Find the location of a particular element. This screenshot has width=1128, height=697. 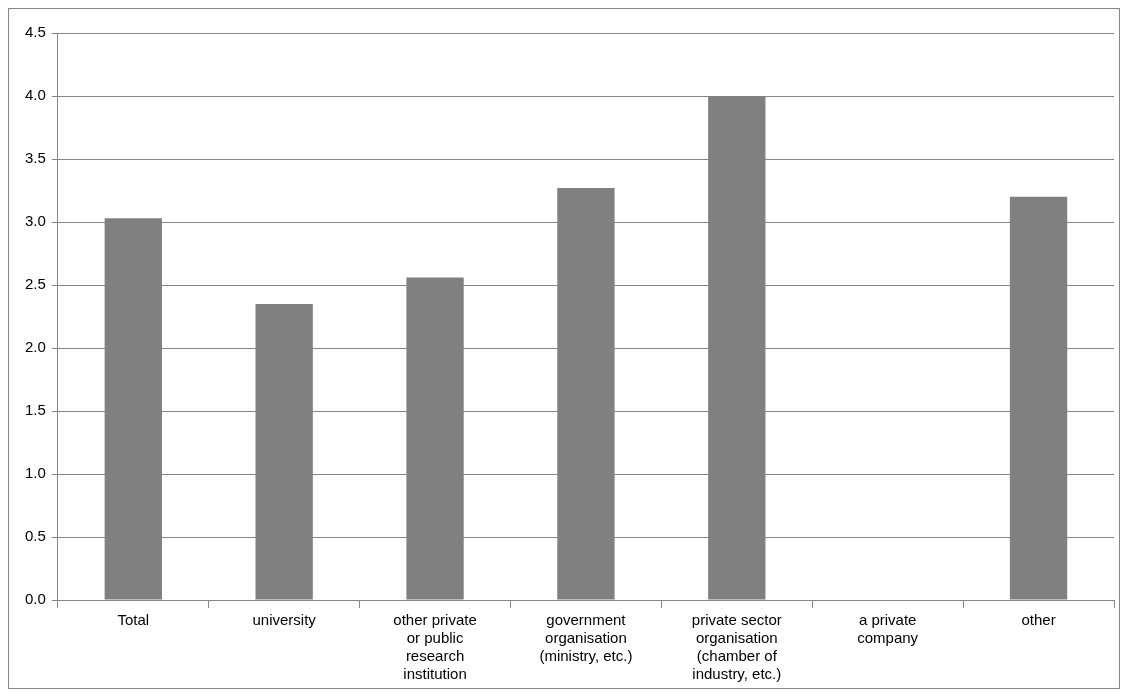

y-tick-label: 0.0 is located at coordinates (35, 599).